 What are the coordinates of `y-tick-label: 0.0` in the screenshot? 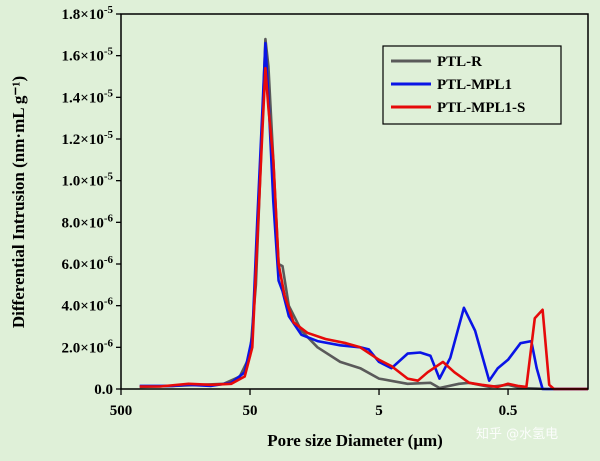 It's located at (103, 390).